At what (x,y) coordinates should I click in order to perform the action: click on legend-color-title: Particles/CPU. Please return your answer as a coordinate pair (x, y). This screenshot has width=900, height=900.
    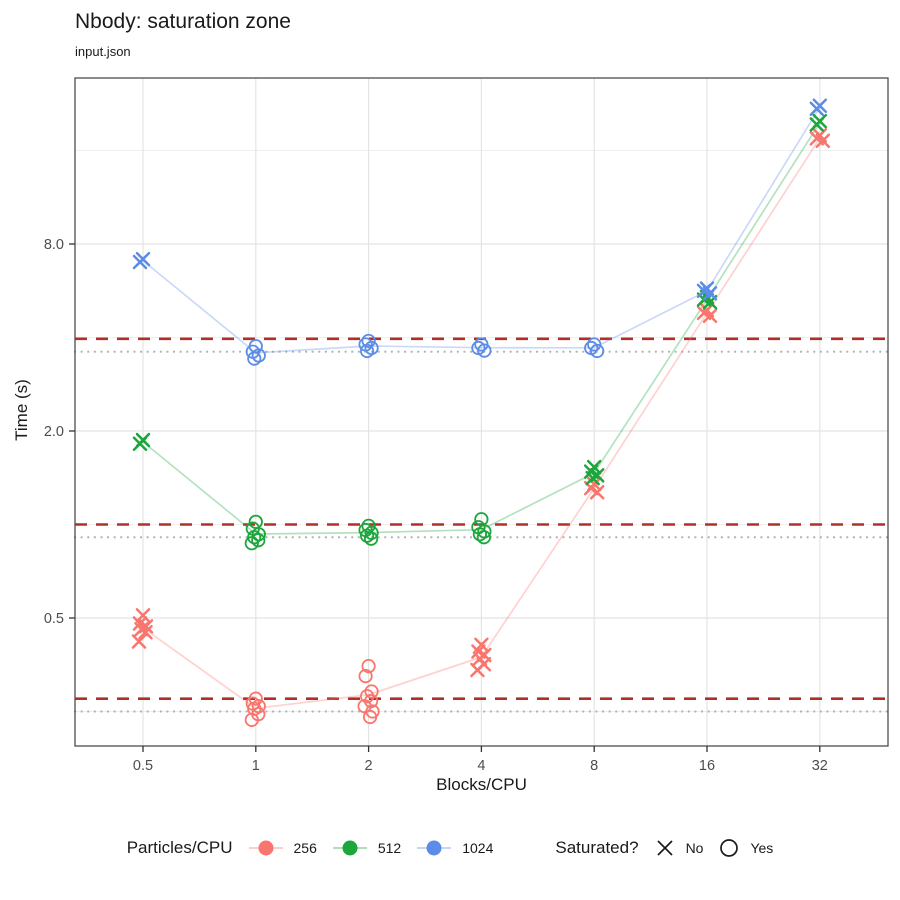
    Looking at the image, I should click on (179, 847).